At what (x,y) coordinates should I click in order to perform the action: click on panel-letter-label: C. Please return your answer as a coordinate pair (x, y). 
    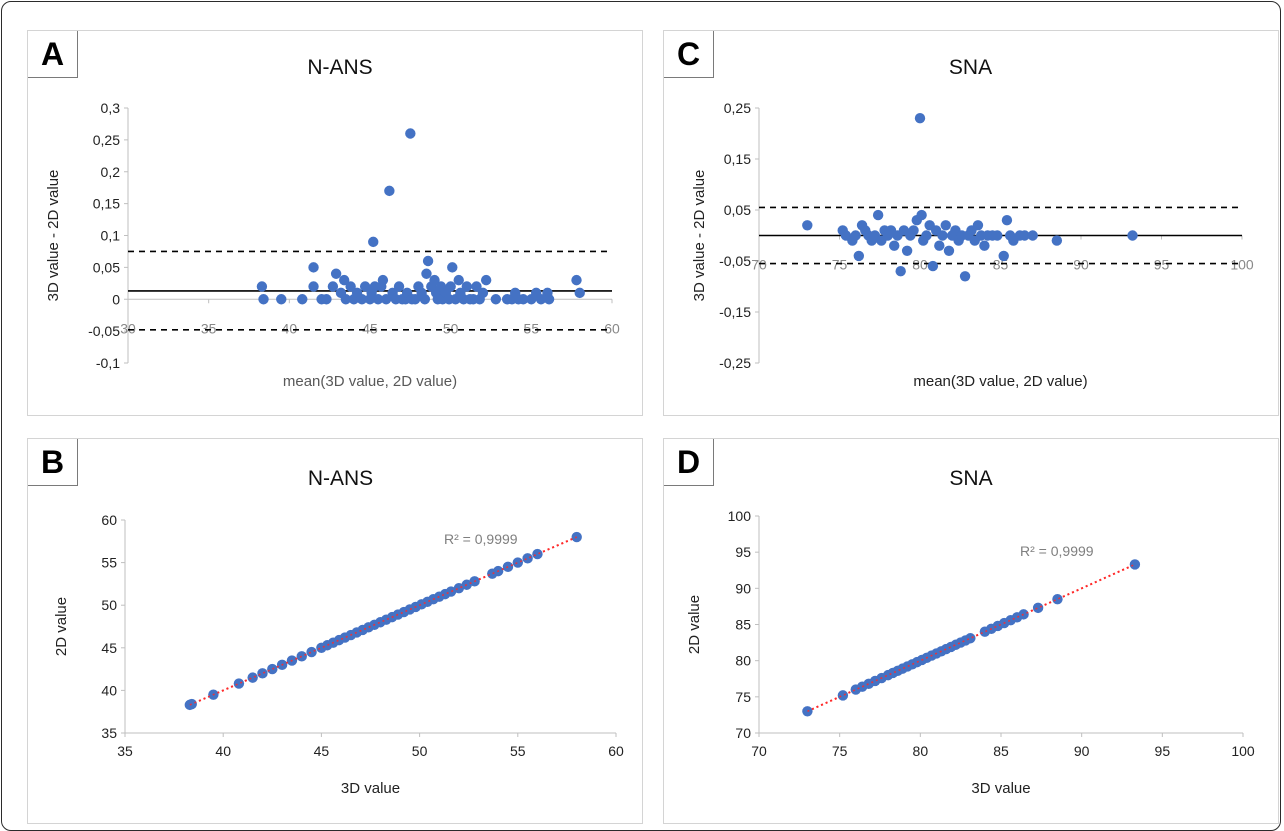
    Looking at the image, I should click on (689, 54).